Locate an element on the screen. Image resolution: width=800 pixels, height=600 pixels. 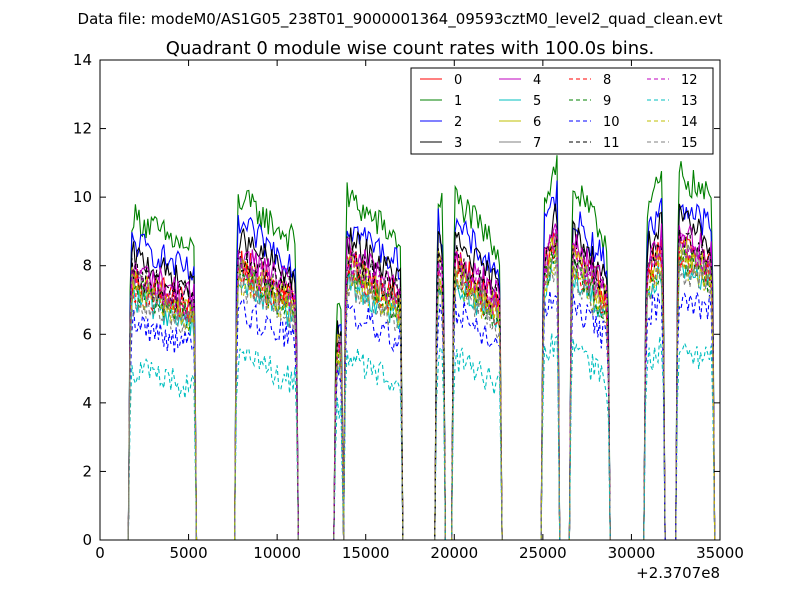
legend-label: 6 is located at coordinates (537, 122).